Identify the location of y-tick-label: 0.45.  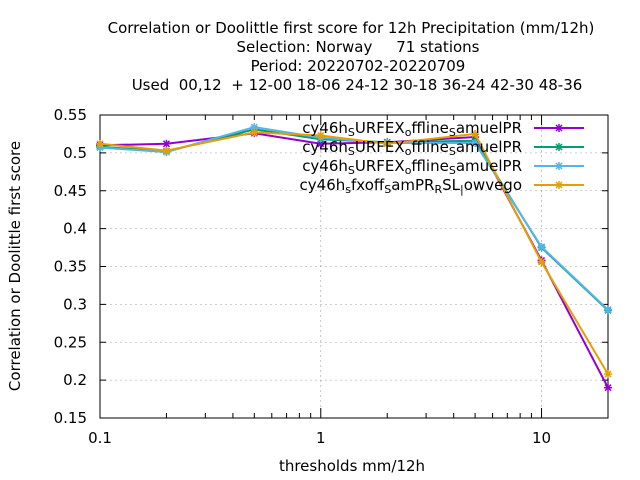
(70, 191).